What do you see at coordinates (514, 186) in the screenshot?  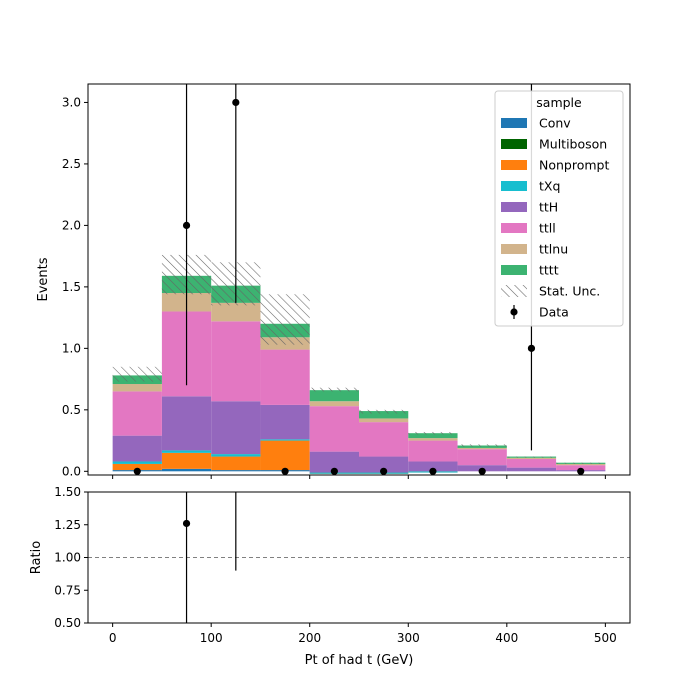 I see `legend-swatch-txq` at bounding box center [514, 186].